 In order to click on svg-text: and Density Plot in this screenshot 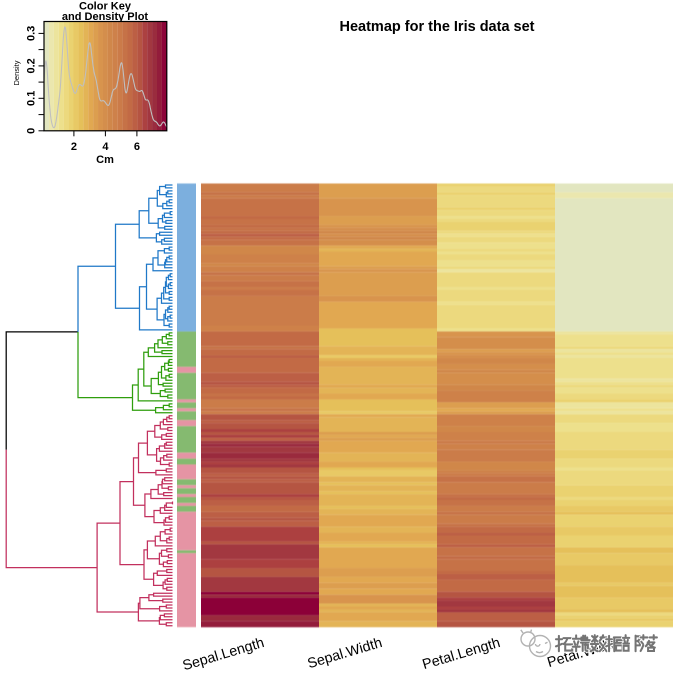, I will do `click(105, 17)`.